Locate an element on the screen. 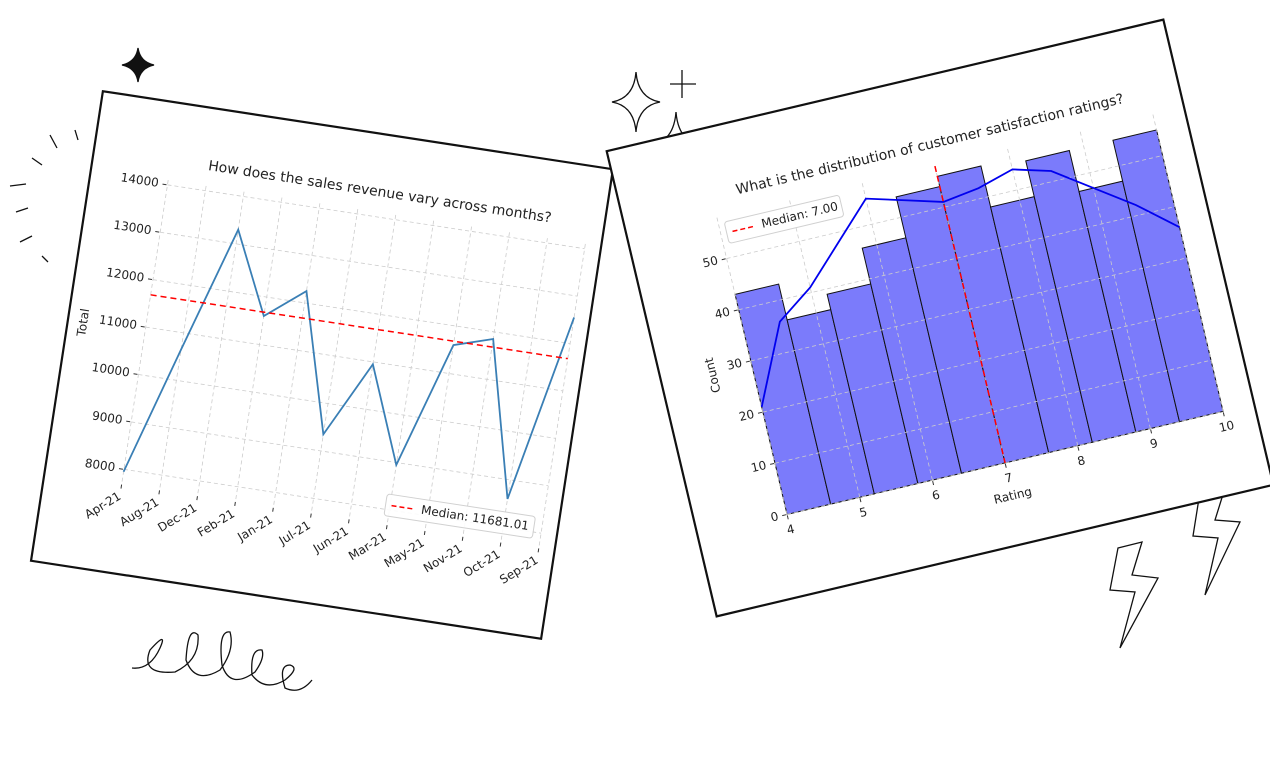 The image size is (1270, 760). x-tick-label: 10 is located at coordinates (1227, 426).